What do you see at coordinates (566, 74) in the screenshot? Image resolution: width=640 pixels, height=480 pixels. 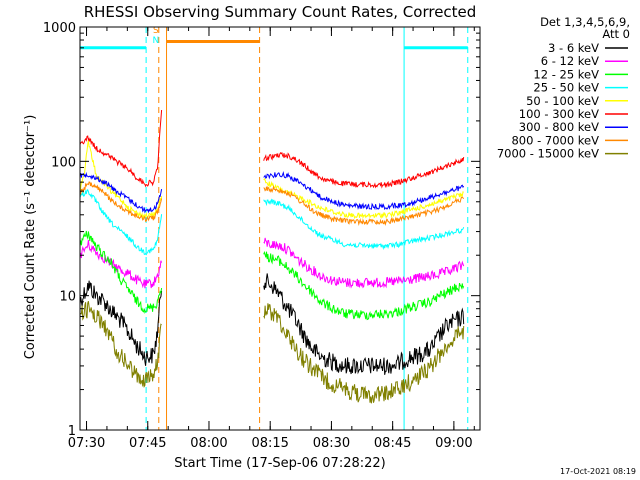 I see `legend-label-3: 12 - 25 keV` at bounding box center [566, 74].